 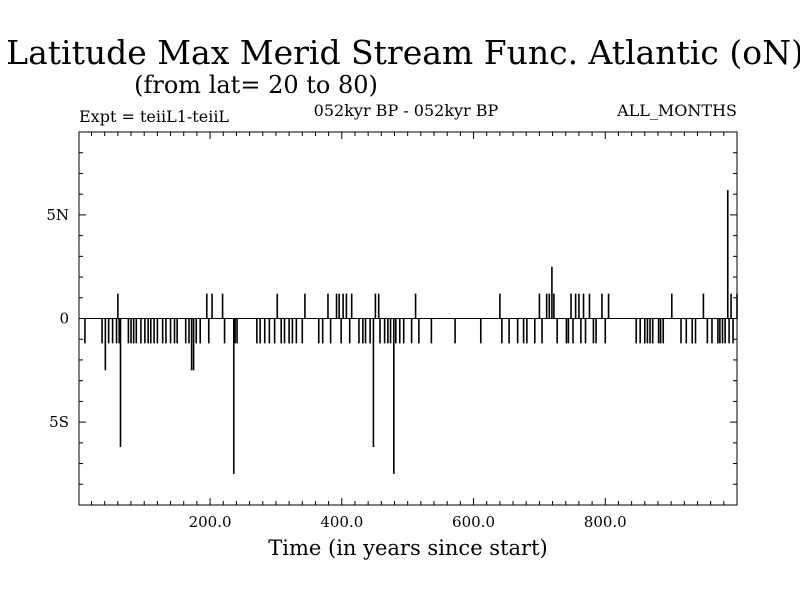 I want to click on months-label: ALL_MONTHS, so click(x=676, y=110).